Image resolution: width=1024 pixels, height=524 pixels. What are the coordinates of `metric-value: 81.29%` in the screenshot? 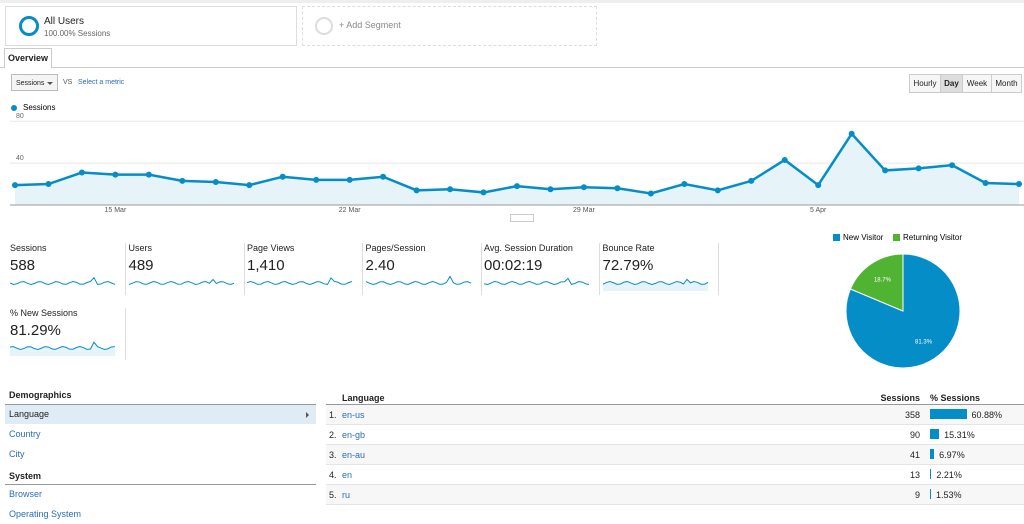 It's located at (35, 330).